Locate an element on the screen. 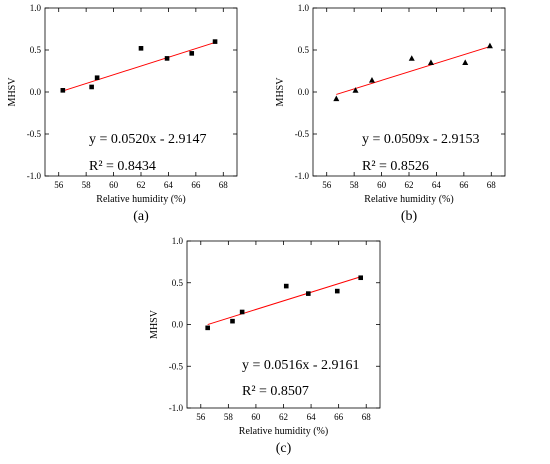 This screenshot has height=464, width=550. regression-equation: y = 0.0509x - 2.9153 is located at coordinates (421, 139).